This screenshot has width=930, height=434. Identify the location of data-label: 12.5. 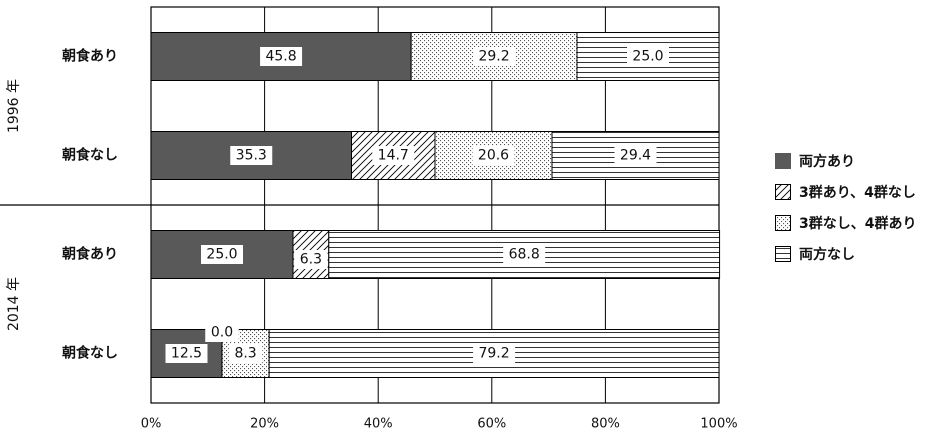
(186, 354).